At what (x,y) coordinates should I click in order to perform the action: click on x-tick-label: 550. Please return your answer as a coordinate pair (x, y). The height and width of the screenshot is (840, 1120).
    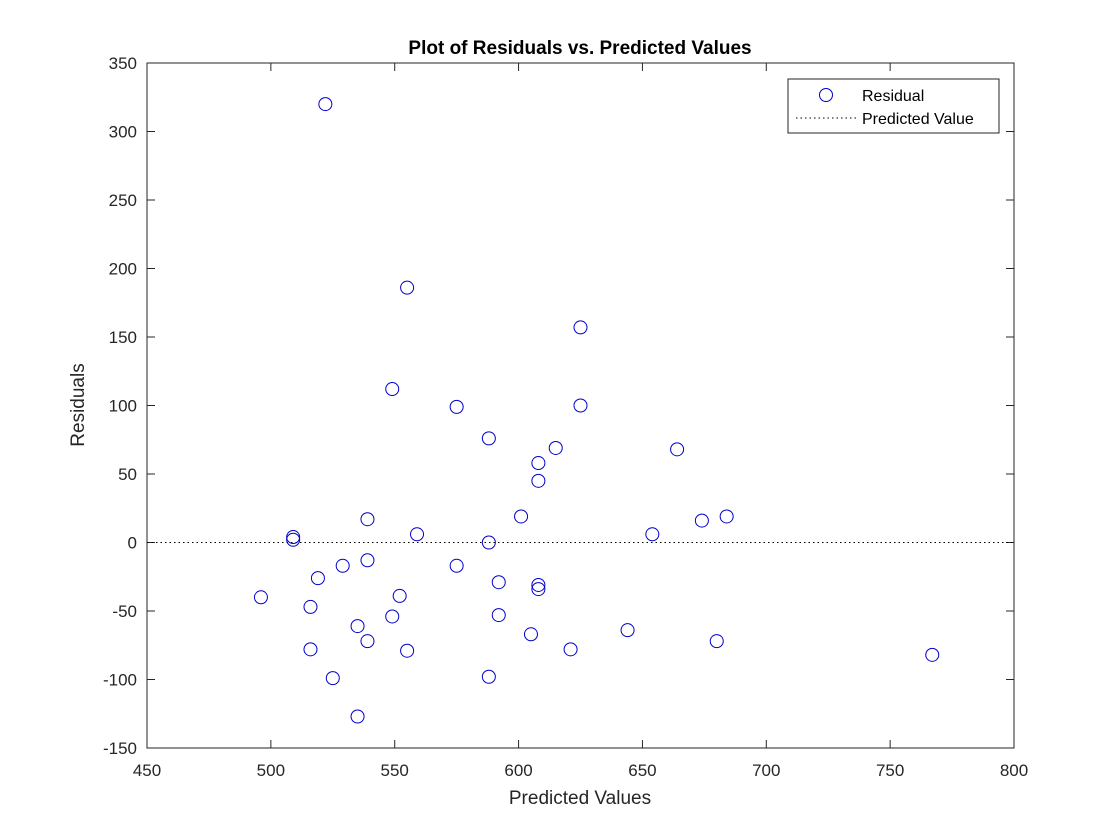
    Looking at the image, I should click on (395, 770).